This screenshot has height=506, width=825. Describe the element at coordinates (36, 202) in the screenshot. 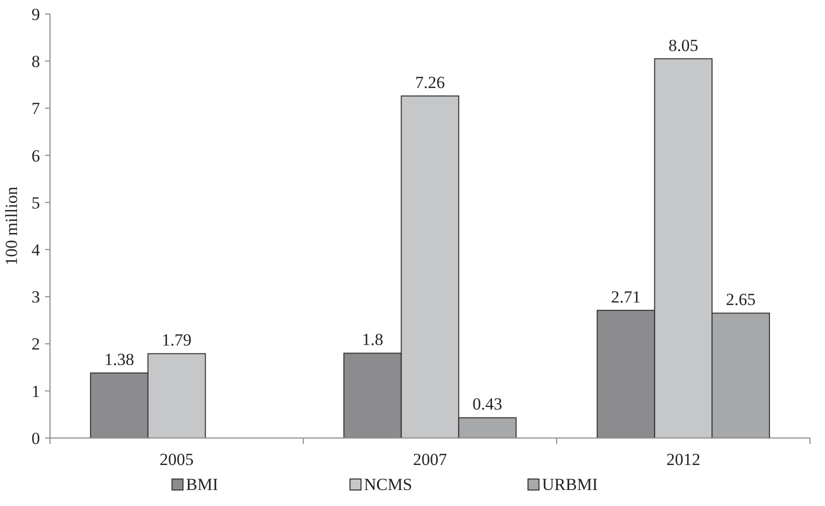

I see `y-tick-label: 5` at that location.